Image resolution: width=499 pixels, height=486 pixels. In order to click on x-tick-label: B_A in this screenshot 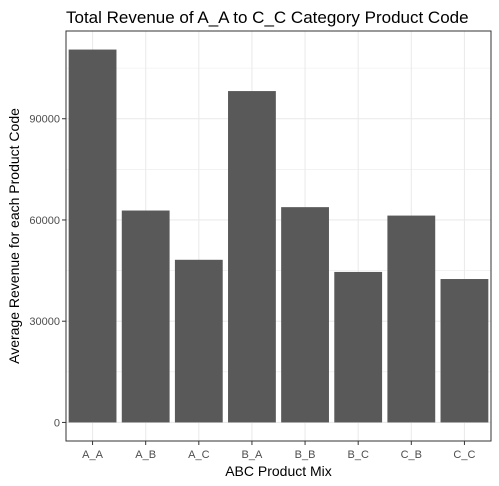, I will do `click(252, 455)`.